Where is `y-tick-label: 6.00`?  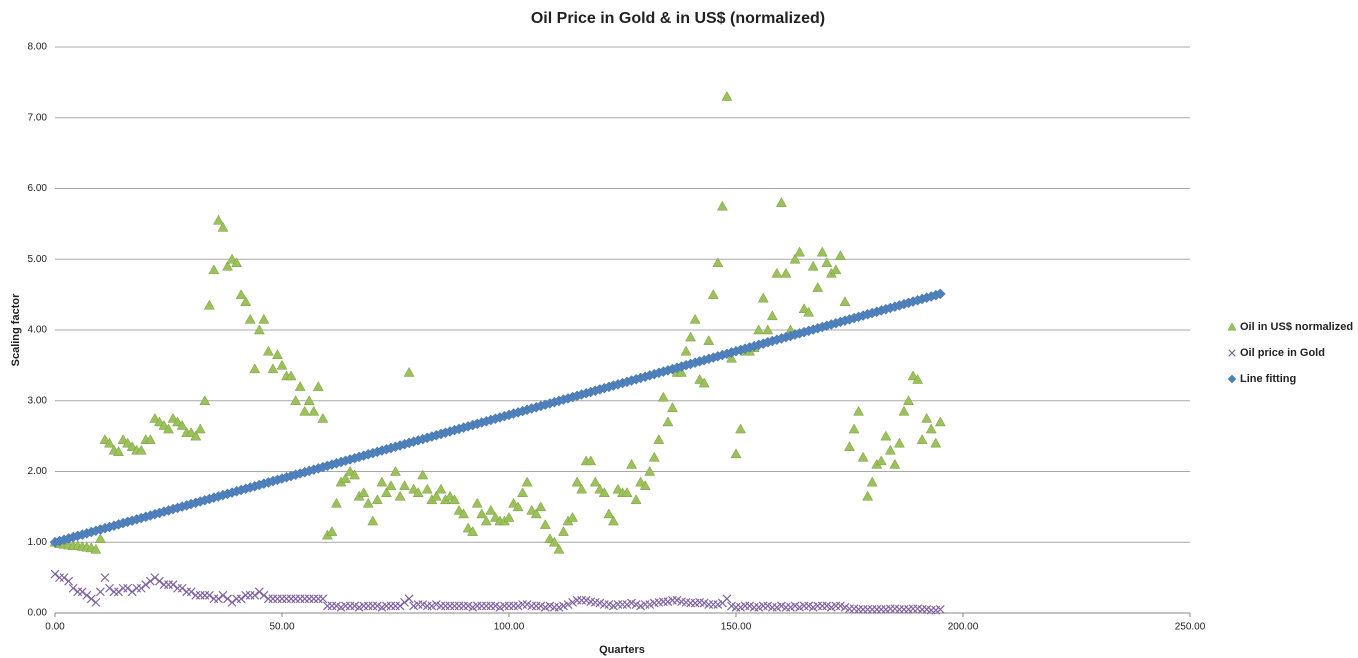 y-tick-label: 6.00 is located at coordinates (38, 188).